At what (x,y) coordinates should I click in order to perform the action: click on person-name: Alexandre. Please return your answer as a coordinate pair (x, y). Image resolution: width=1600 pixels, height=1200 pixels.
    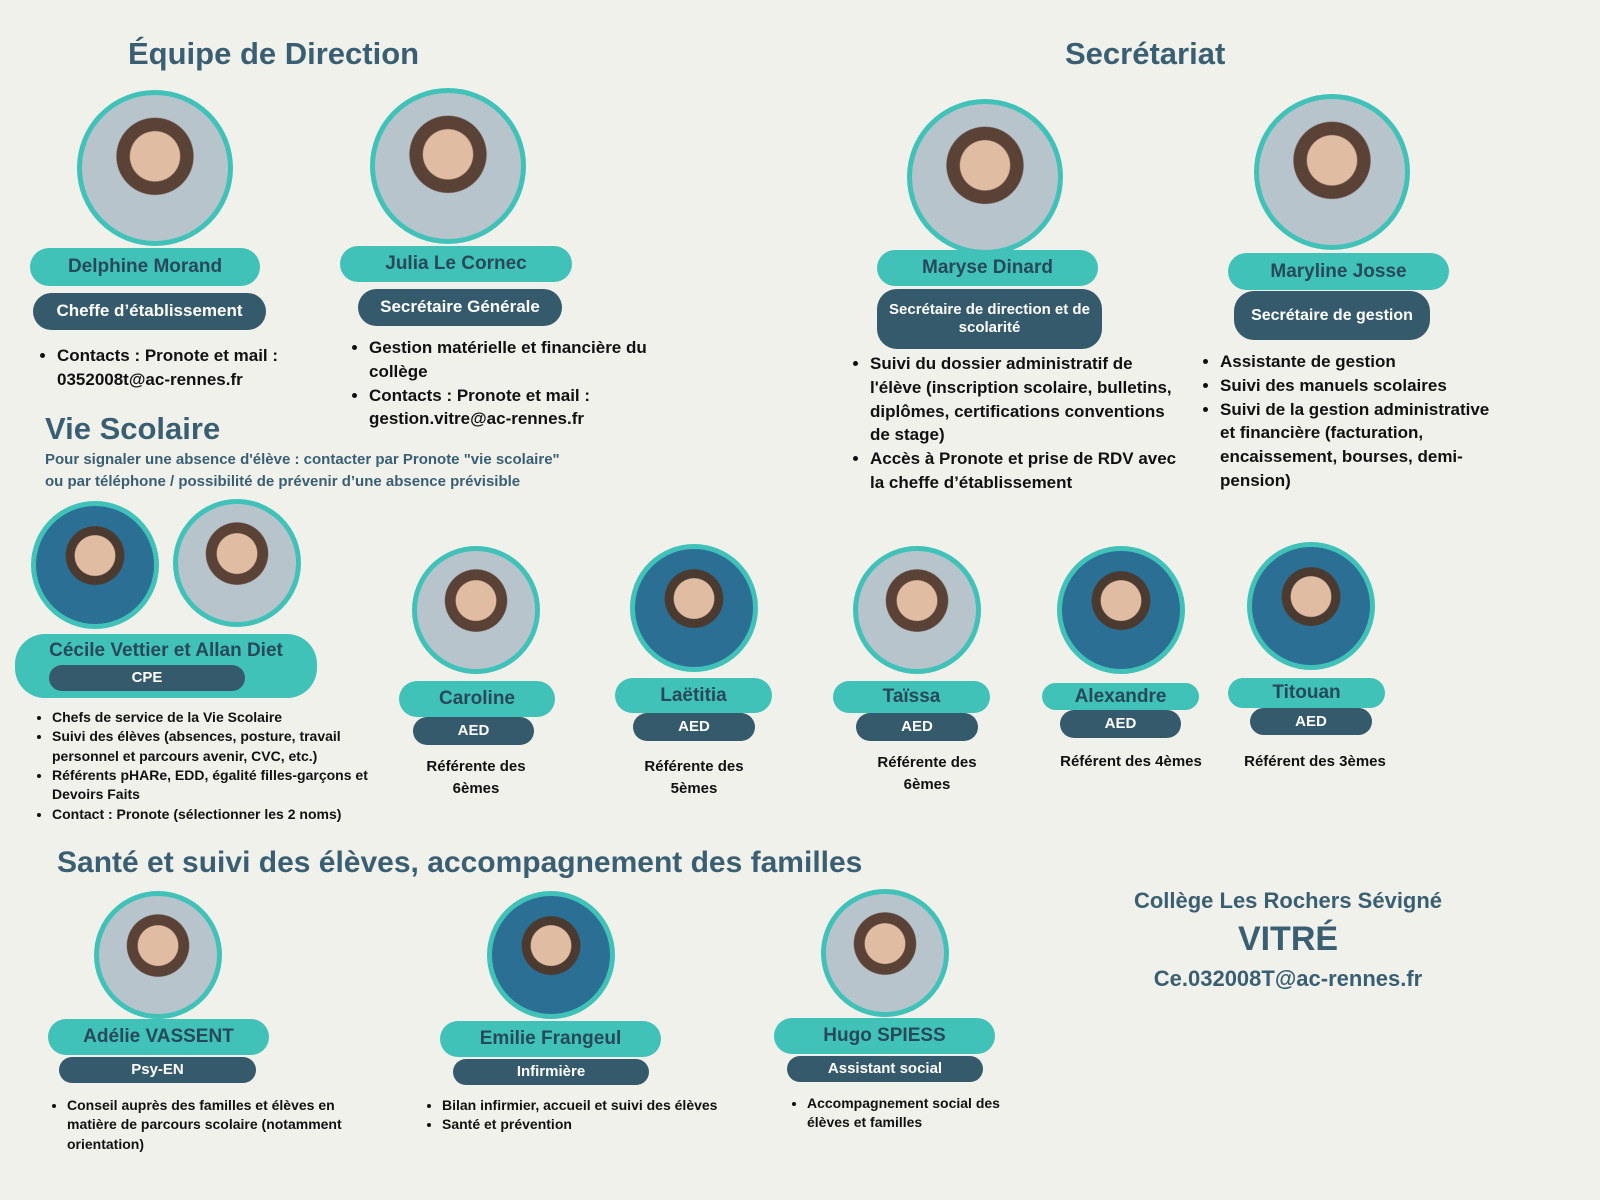
    Looking at the image, I should click on (1120, 696).